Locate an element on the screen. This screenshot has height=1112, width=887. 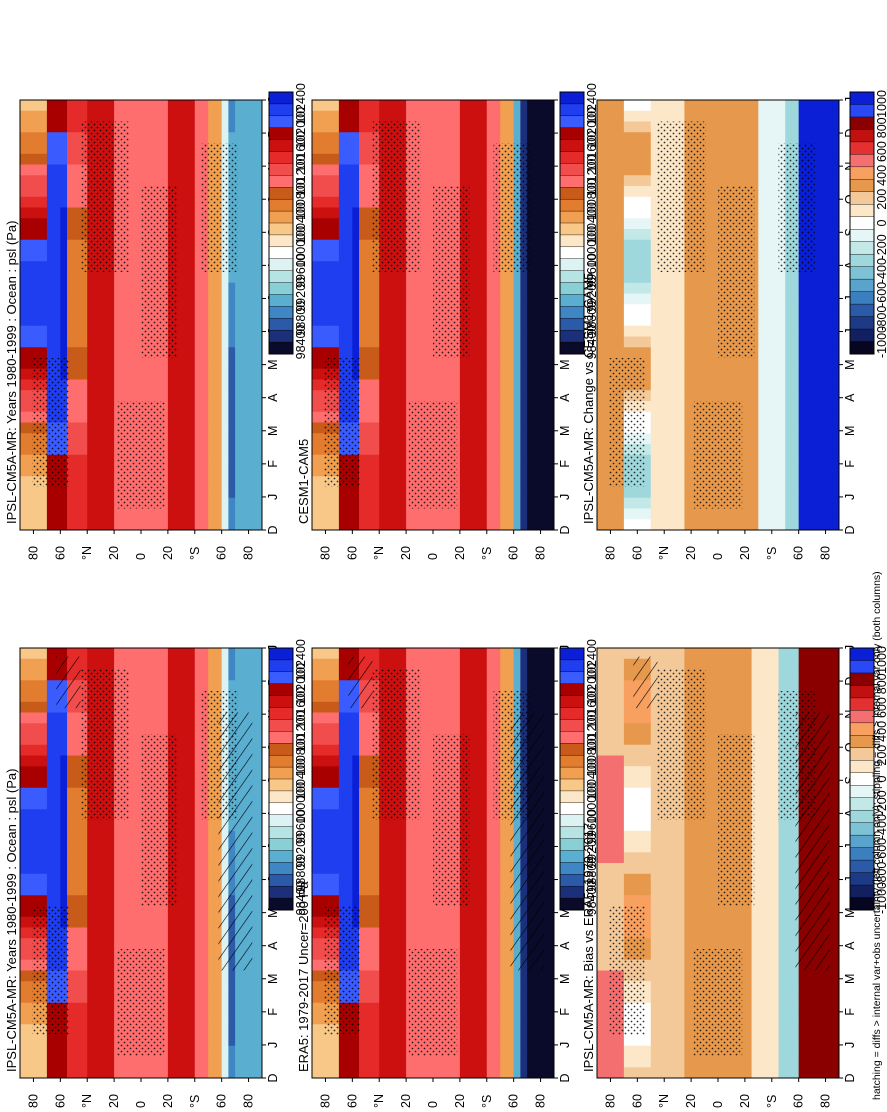
colorbar-label: 100800 is located at coordinates (592, 755).